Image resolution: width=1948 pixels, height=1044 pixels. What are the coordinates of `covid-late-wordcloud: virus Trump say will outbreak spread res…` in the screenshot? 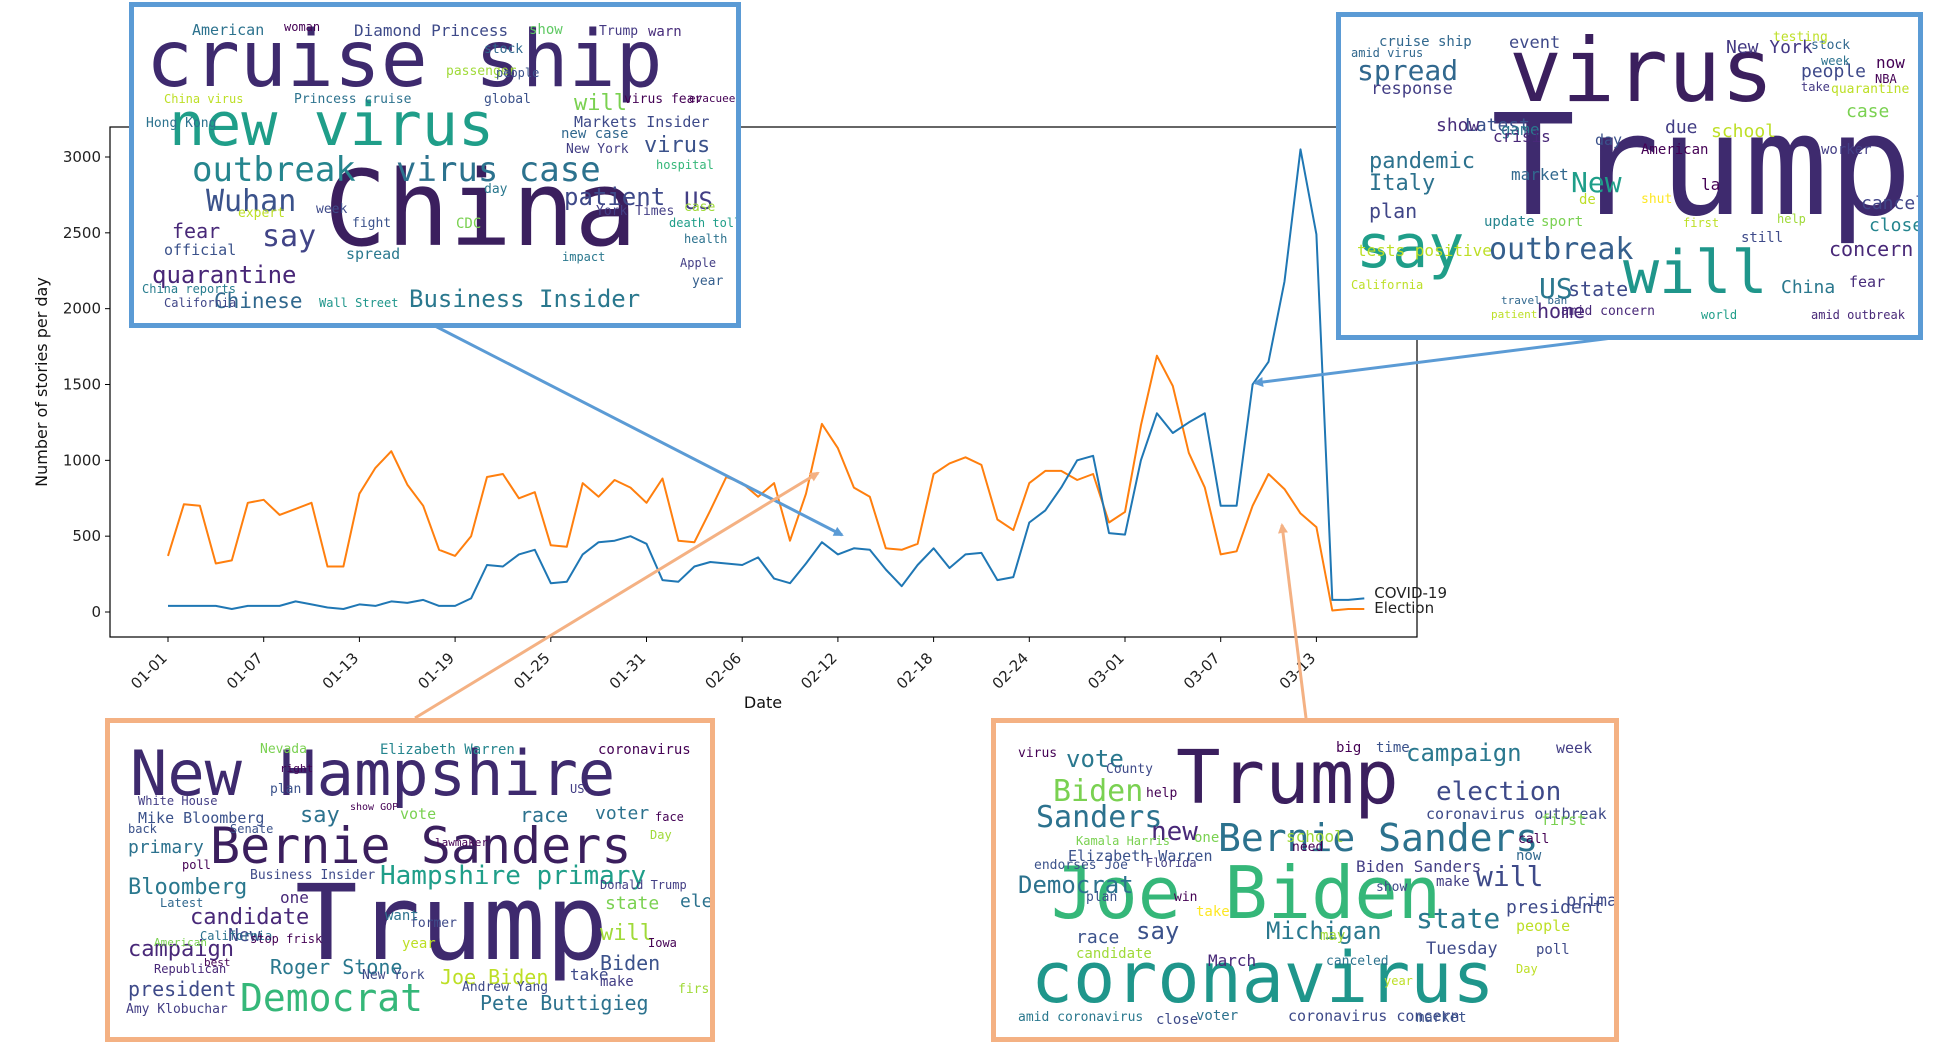 It's located at (1629, 176).